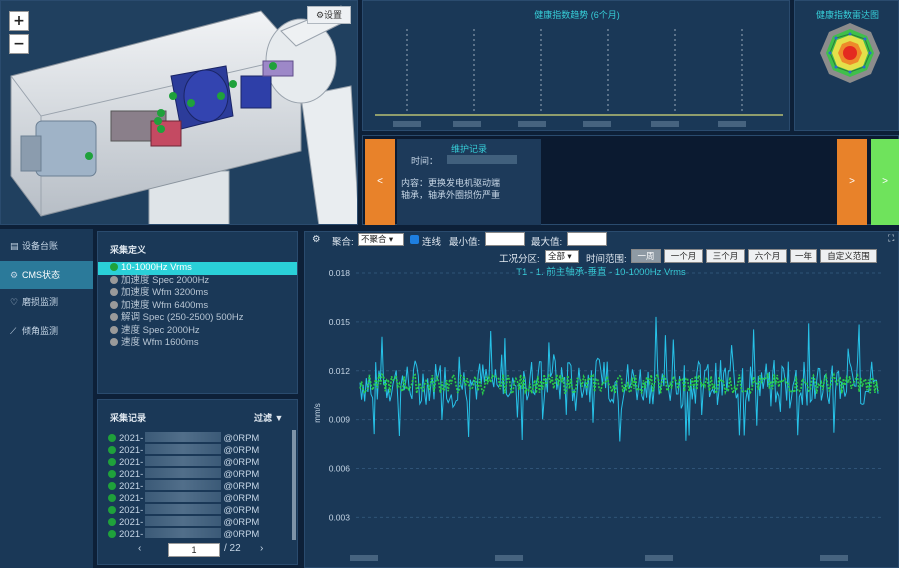 The height and width of the screenshot is (568, 899). Describe the element at coordinates (725, 256) in the screenshot. I see `time-range-button: 三个月` at that location.